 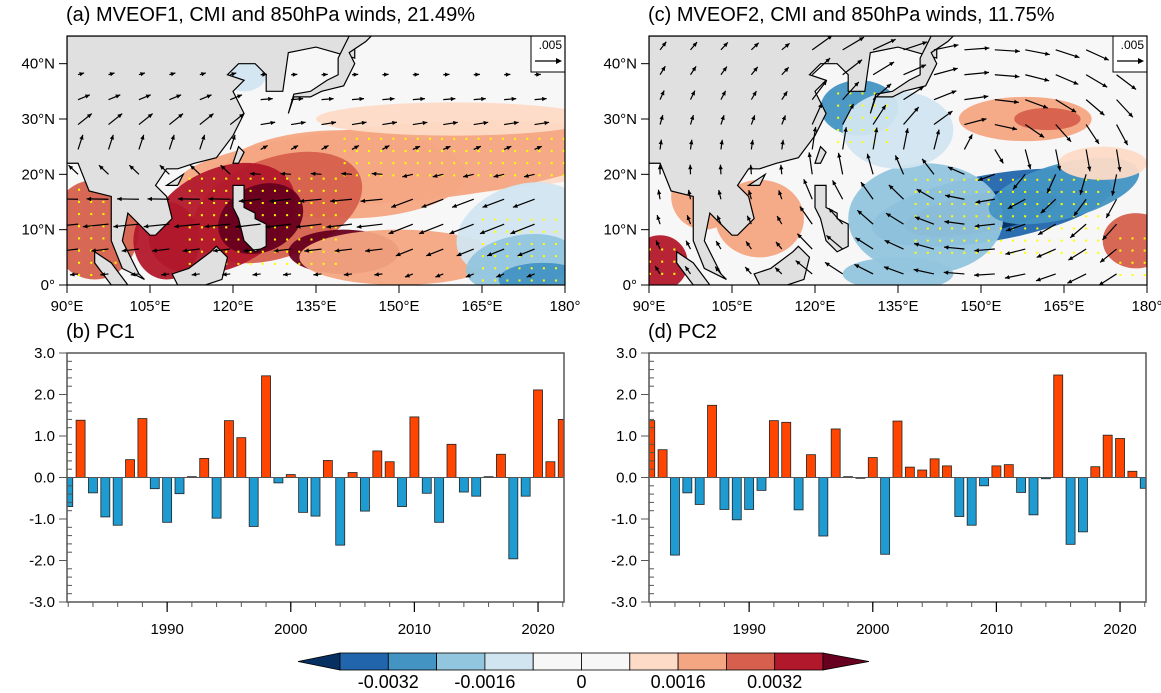 What do you see at coordinates (377, 464) in the screenshot?
I see `bar-2007` at bounding box center [377, 464].